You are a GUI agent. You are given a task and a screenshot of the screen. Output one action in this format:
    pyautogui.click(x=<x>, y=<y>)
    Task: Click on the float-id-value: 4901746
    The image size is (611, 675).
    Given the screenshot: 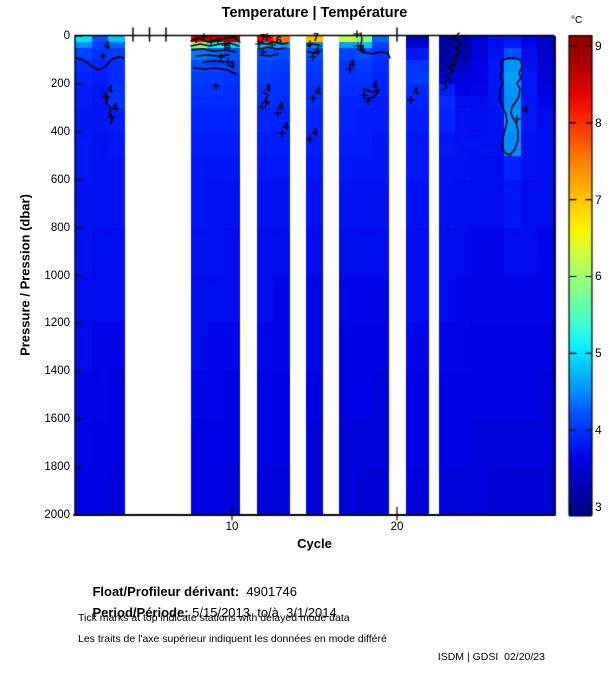 What is the action you would take?
    pyautogui.click(x=271, y=591)
    